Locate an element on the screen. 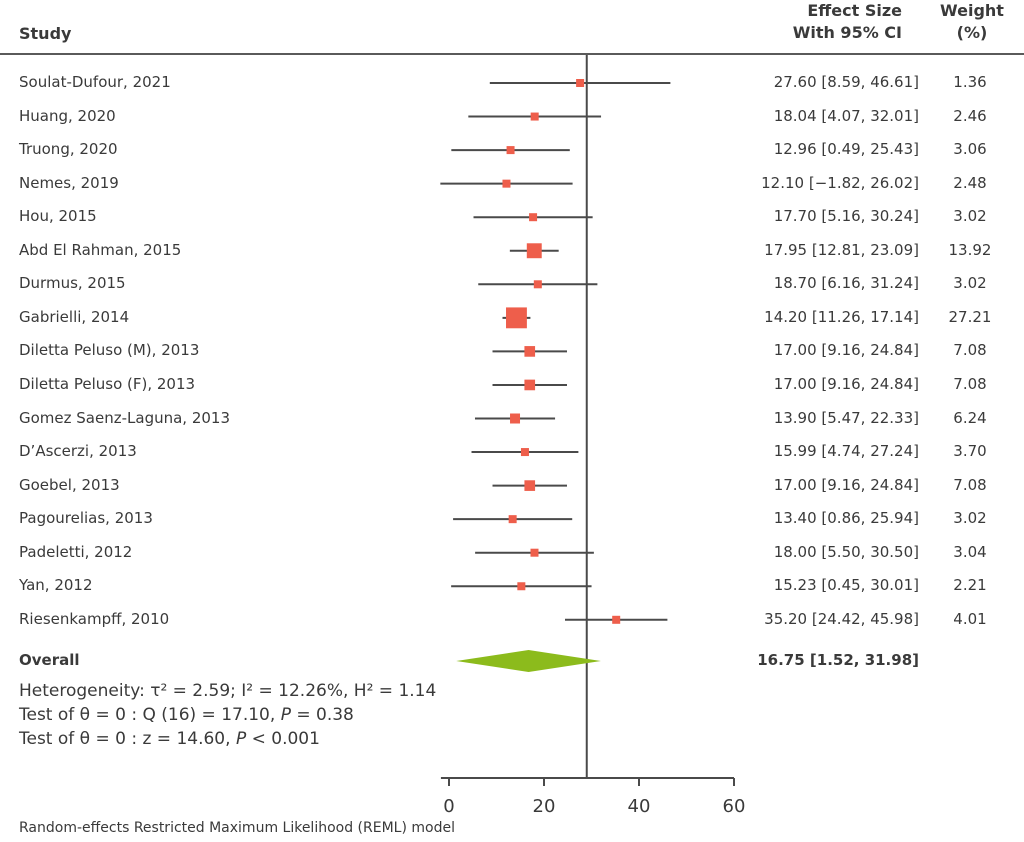 Image resolution: width=1024 pixels, height=842 pixels. test-q-stats: Test of θ = 0 : Q (16) = 17.10, P = 0.38 is located at coordinates (186, 715).